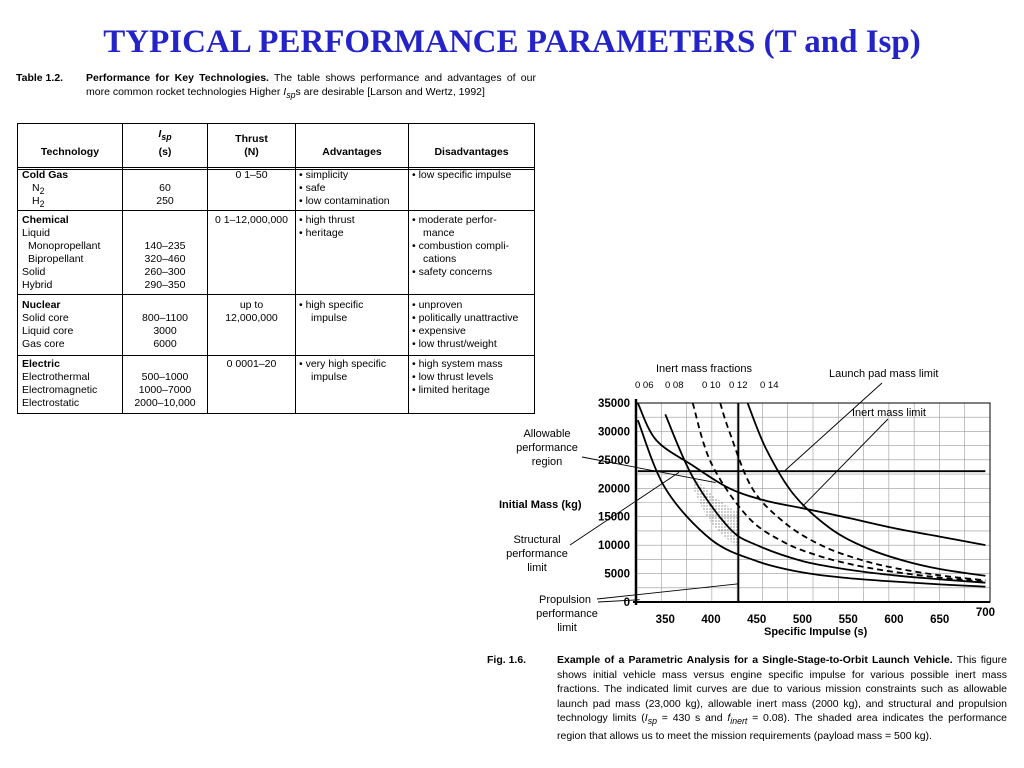  I want to click on row-cold-gas-thrust: 0 1–50, so click(251, 175).